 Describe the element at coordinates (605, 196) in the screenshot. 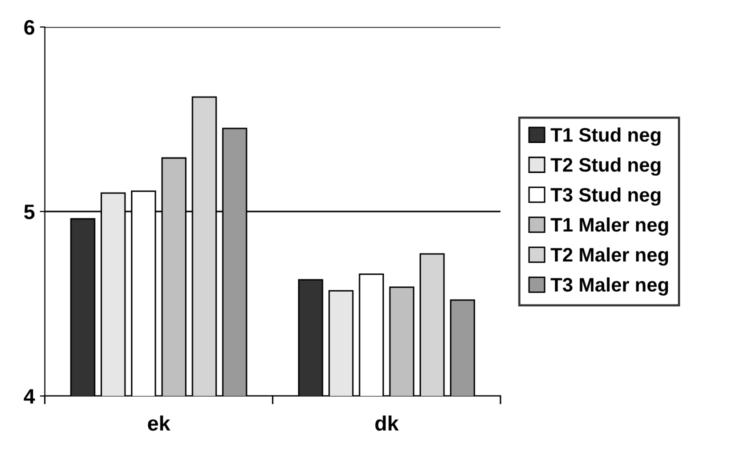

I see `legend-label: T3 Stud neg` at that location.